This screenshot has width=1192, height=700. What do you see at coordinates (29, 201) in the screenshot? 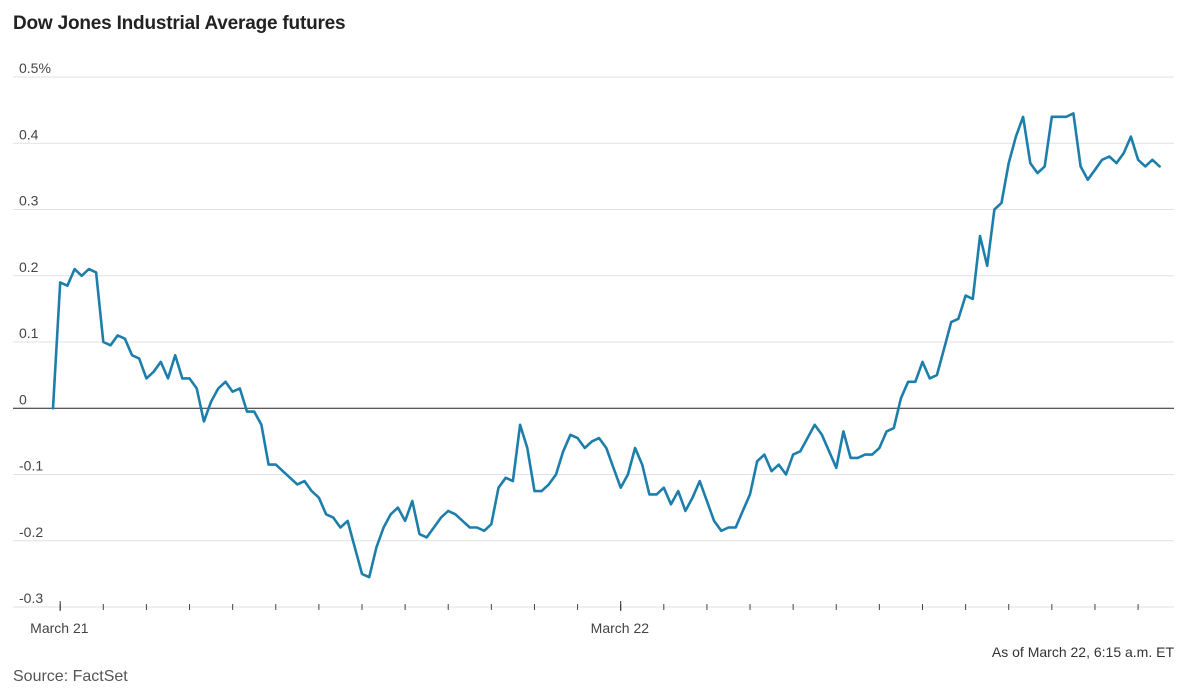
I see `y-tick-label-2: 0.3` at bounding box center [29, 201].